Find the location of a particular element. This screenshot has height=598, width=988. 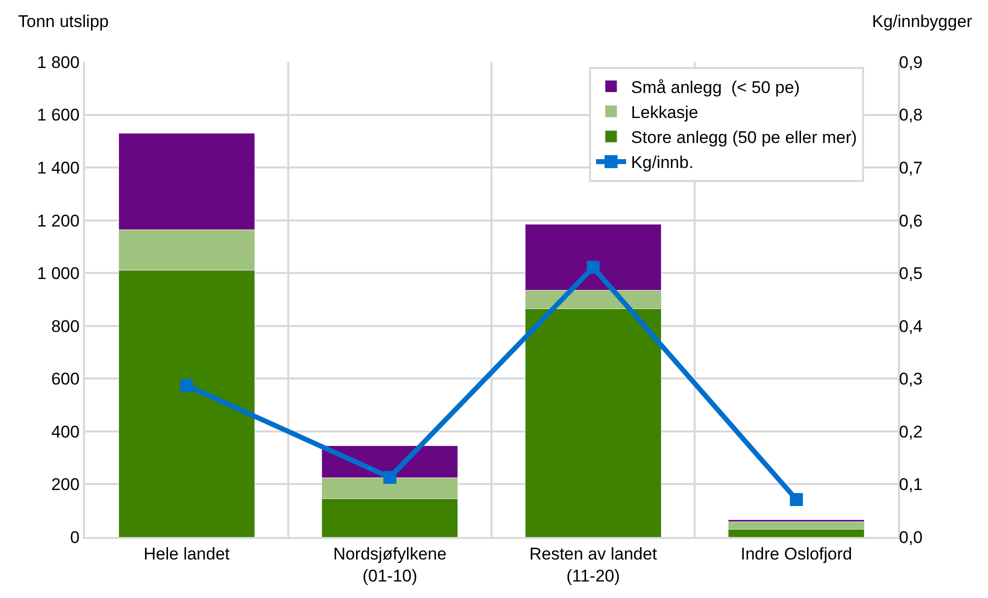

y-tick-label: 1 000 is located at coordinates (58, 274).